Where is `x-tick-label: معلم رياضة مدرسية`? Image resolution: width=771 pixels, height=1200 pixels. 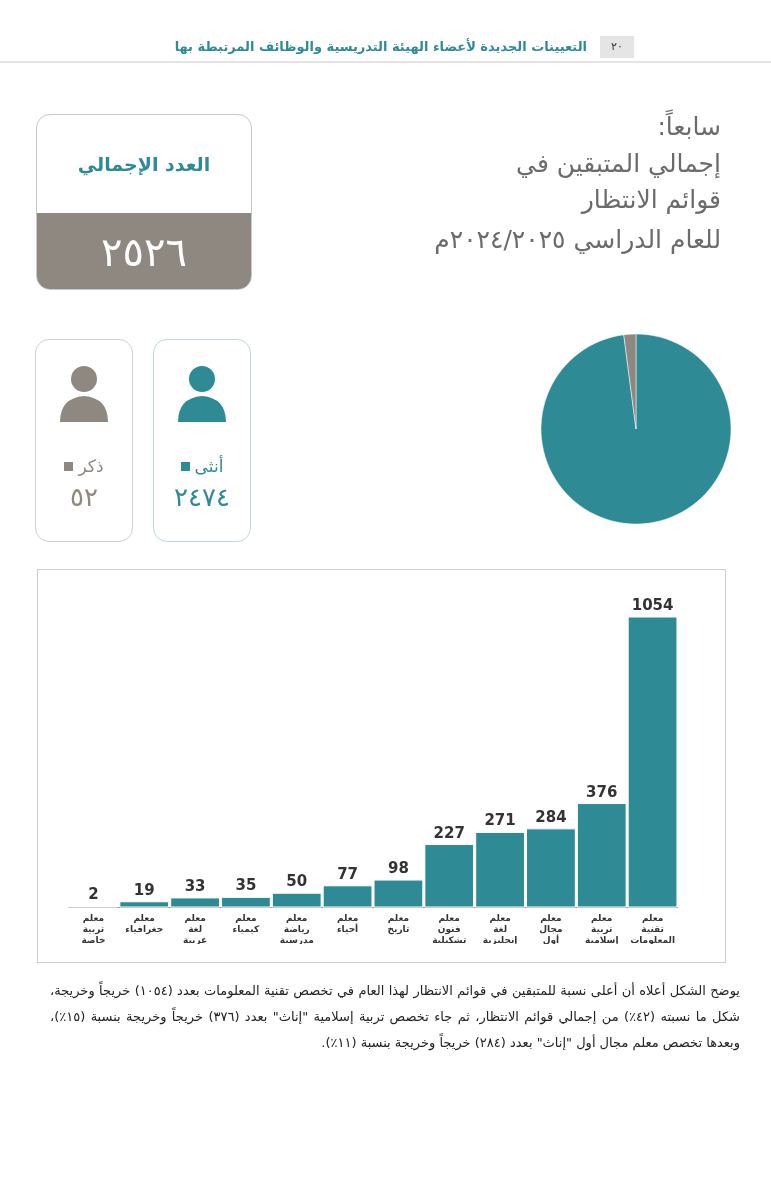 x-tick-label: معلم رياضة مدرسية is located at coordinates (296, 929).